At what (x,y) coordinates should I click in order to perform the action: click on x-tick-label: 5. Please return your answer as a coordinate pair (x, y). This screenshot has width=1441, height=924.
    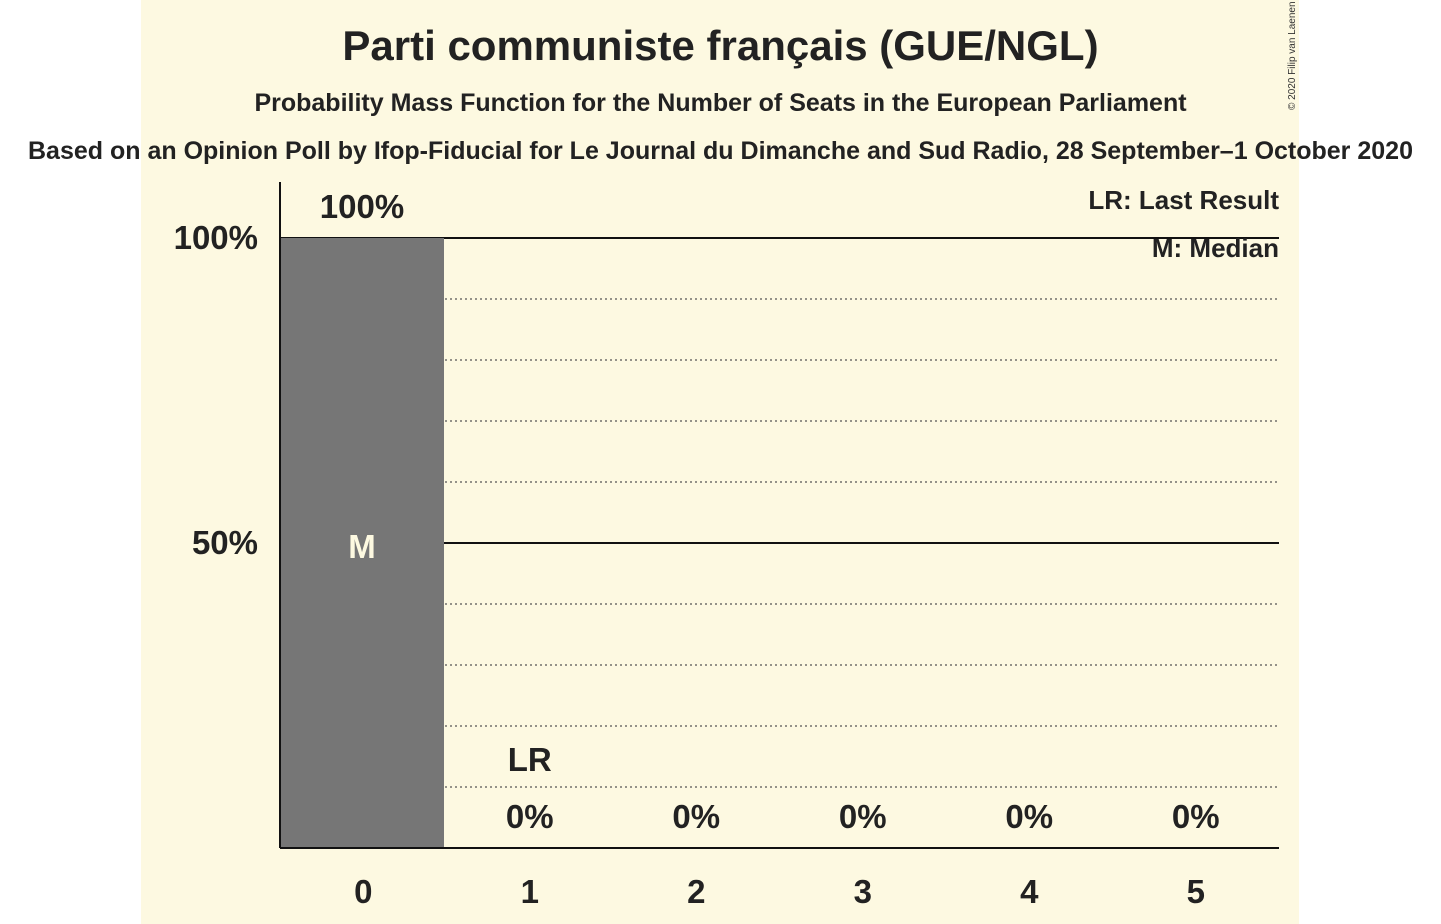
    Looking at the image, I should click on (1196, 891).